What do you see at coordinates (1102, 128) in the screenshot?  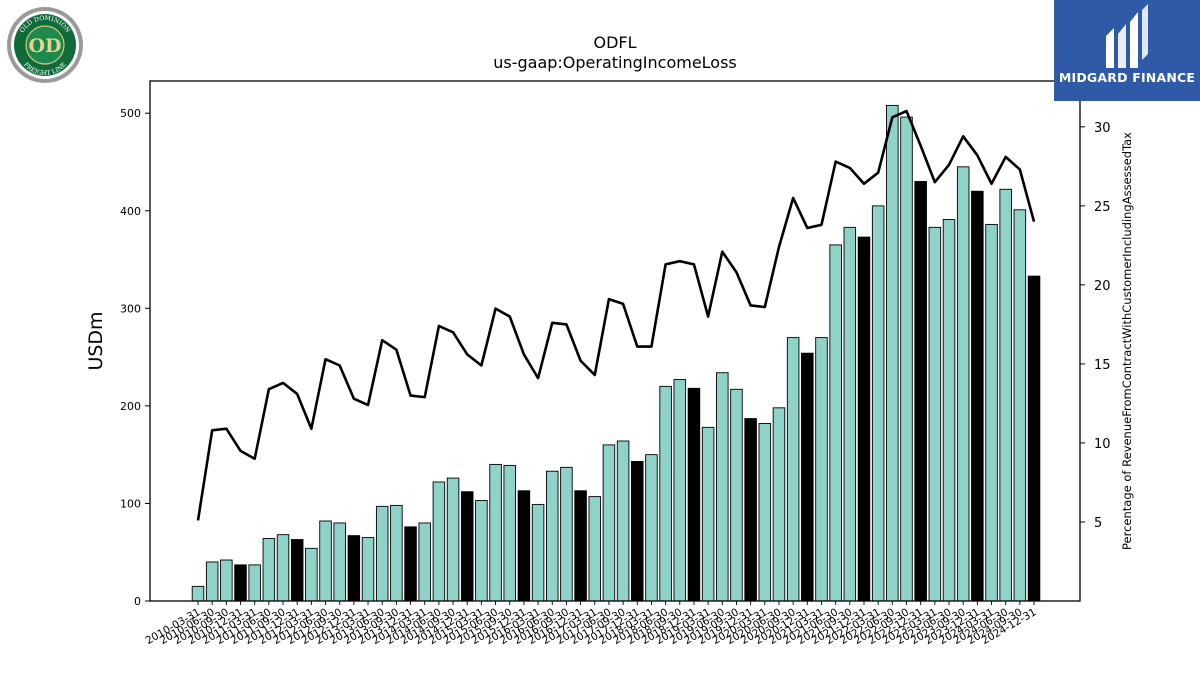 I see `y2-tick-label: 30` at bounding box center [1102, 128].